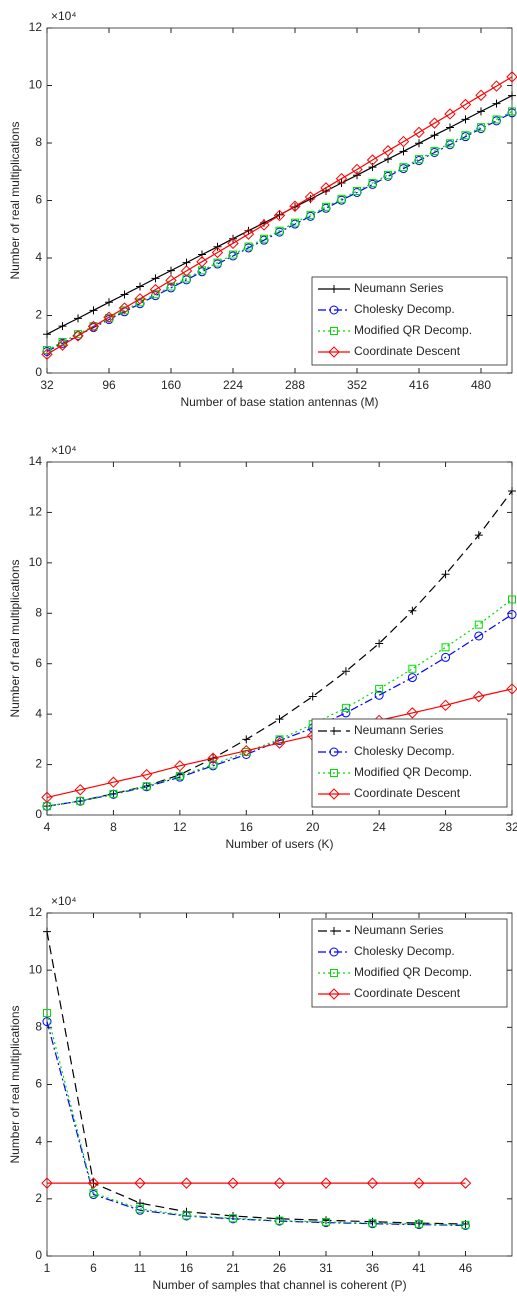 The width and height of the screenshot is (517, 1306). What do you see at coordinates (313, 827) in the screenshot?
I see `x-tick-label: 20` at bounding box center [313, 827].